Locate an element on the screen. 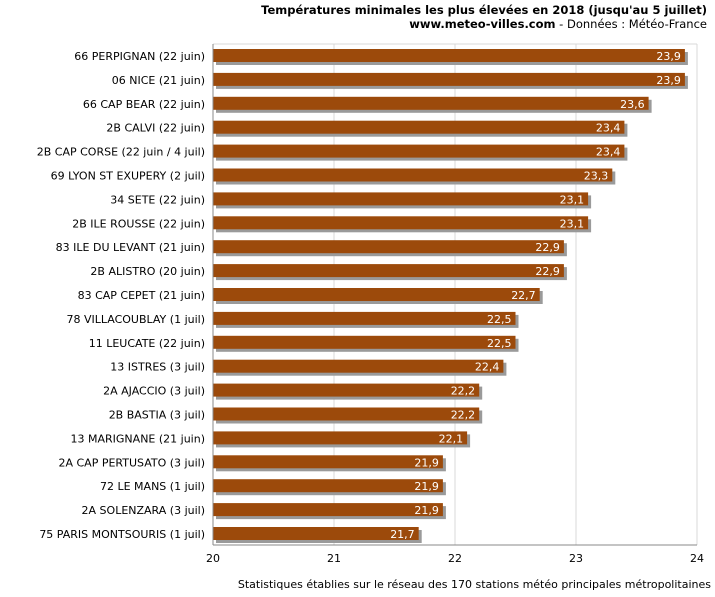  category-label: 11 LEUCATE (22 juin) is located at coordinates (147, 343).